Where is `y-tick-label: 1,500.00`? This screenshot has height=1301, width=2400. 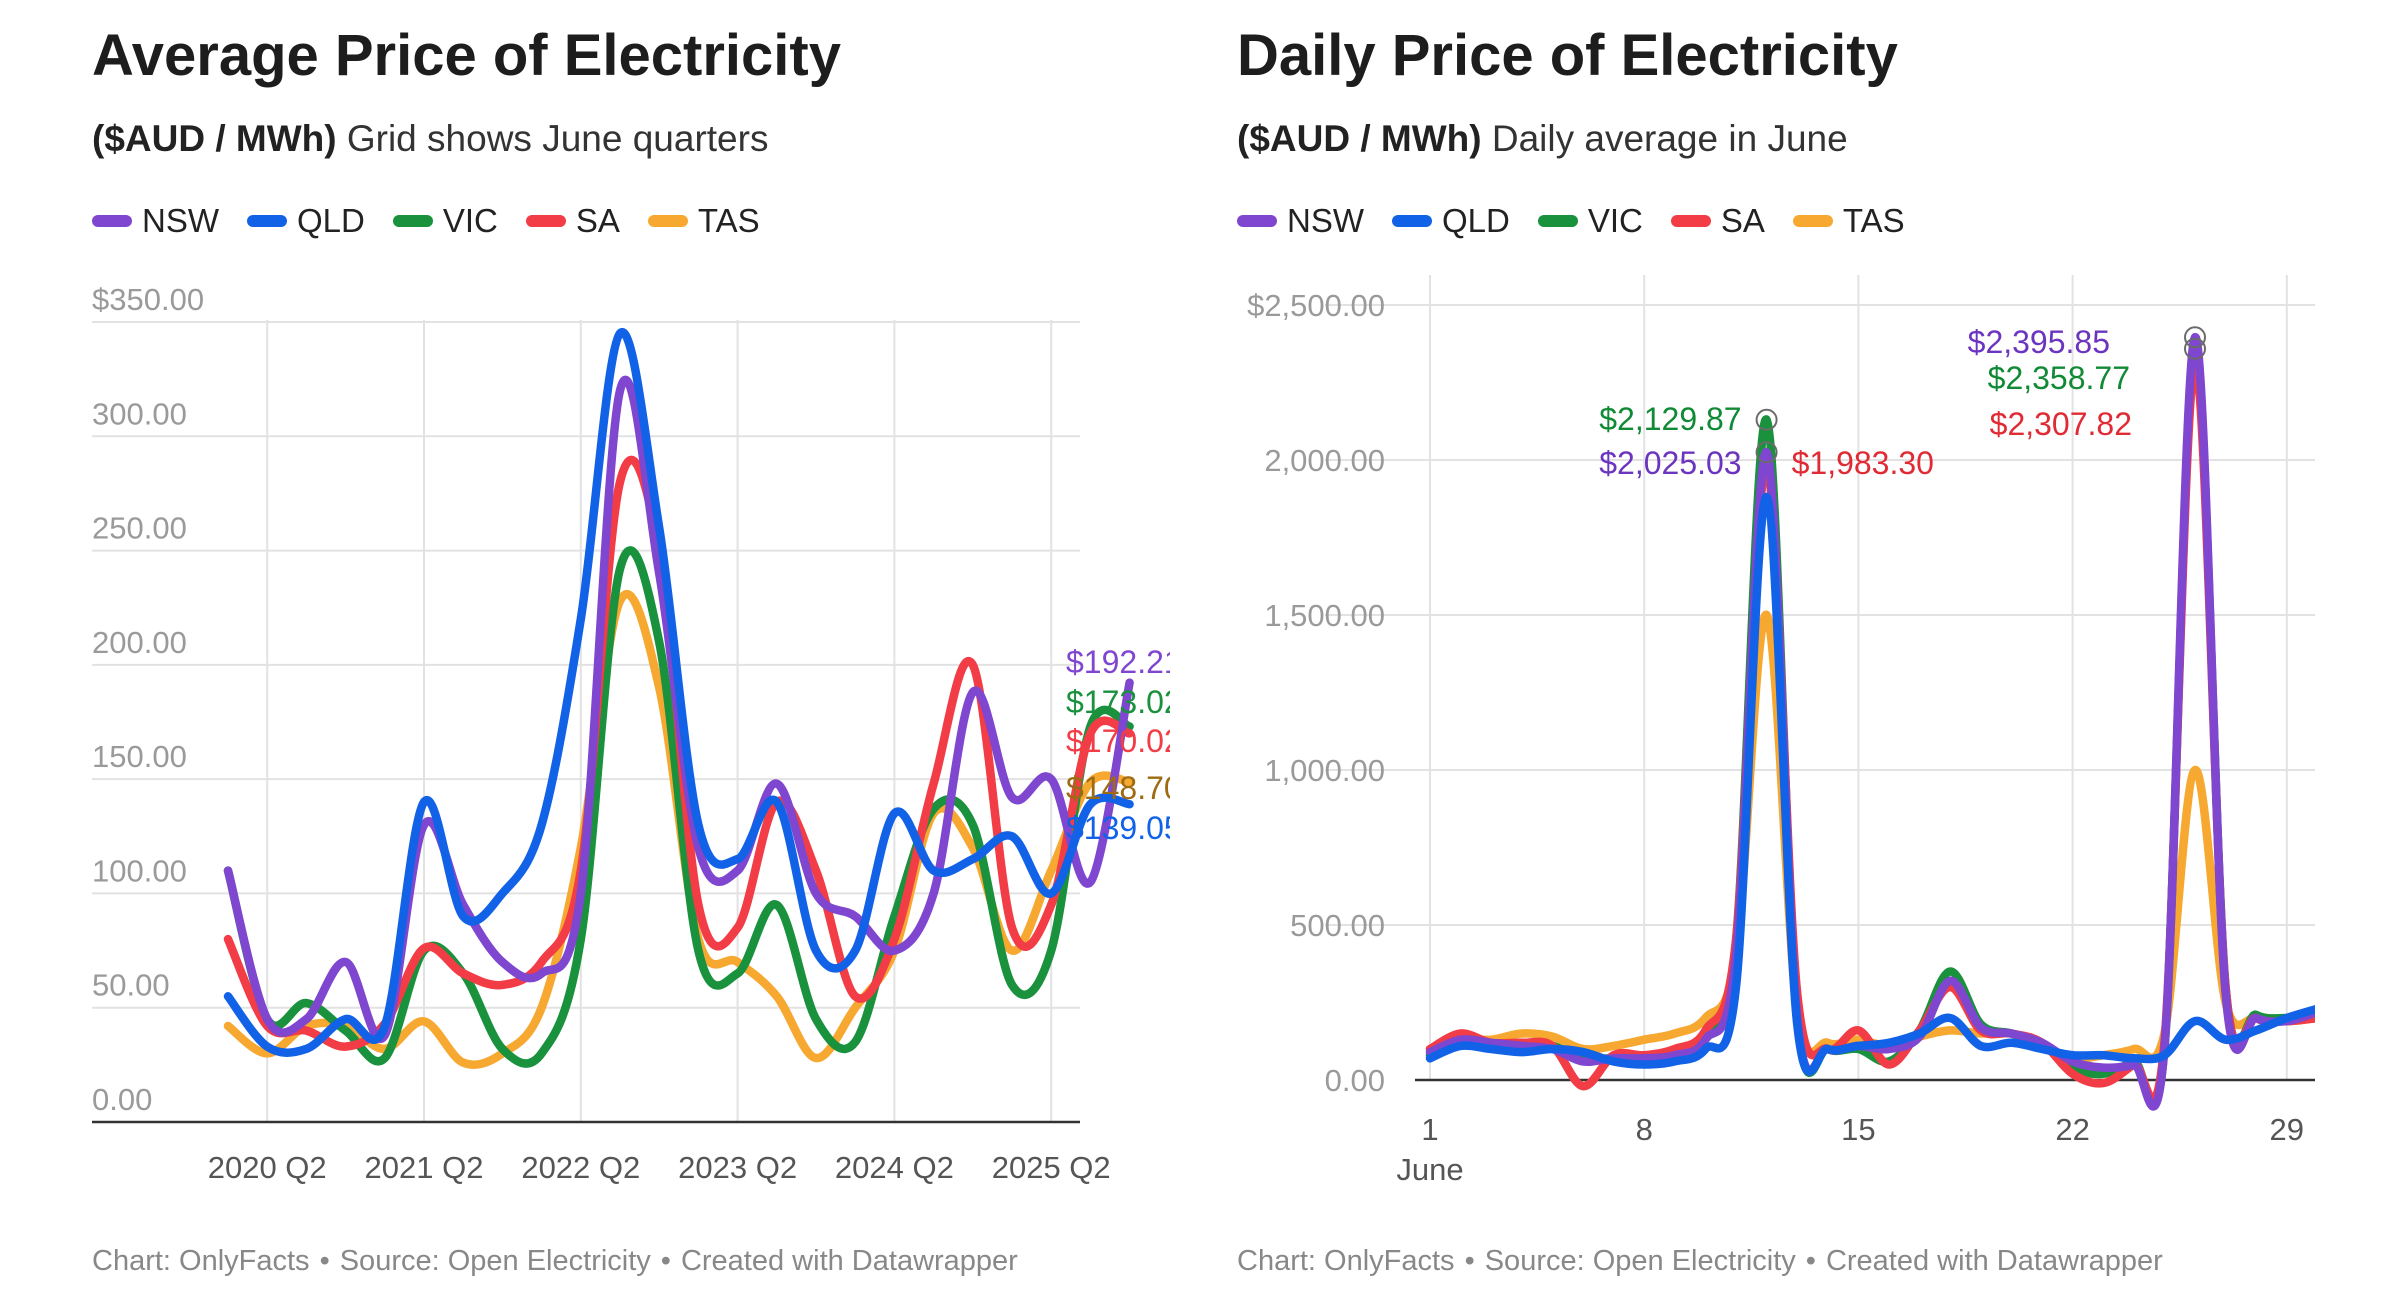
y-tick-label: 1,500.00 is located at coordinates (1324, 615).